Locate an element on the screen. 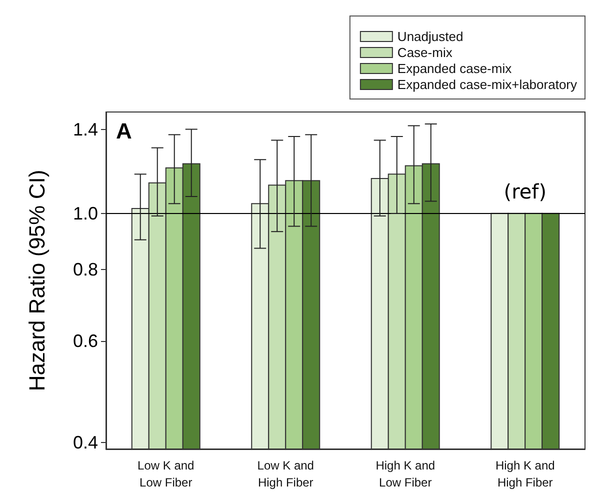 The width and height of the screenshot is (597, 503). legend-label: Expanded case-mix is located at coordinates (454, 68).